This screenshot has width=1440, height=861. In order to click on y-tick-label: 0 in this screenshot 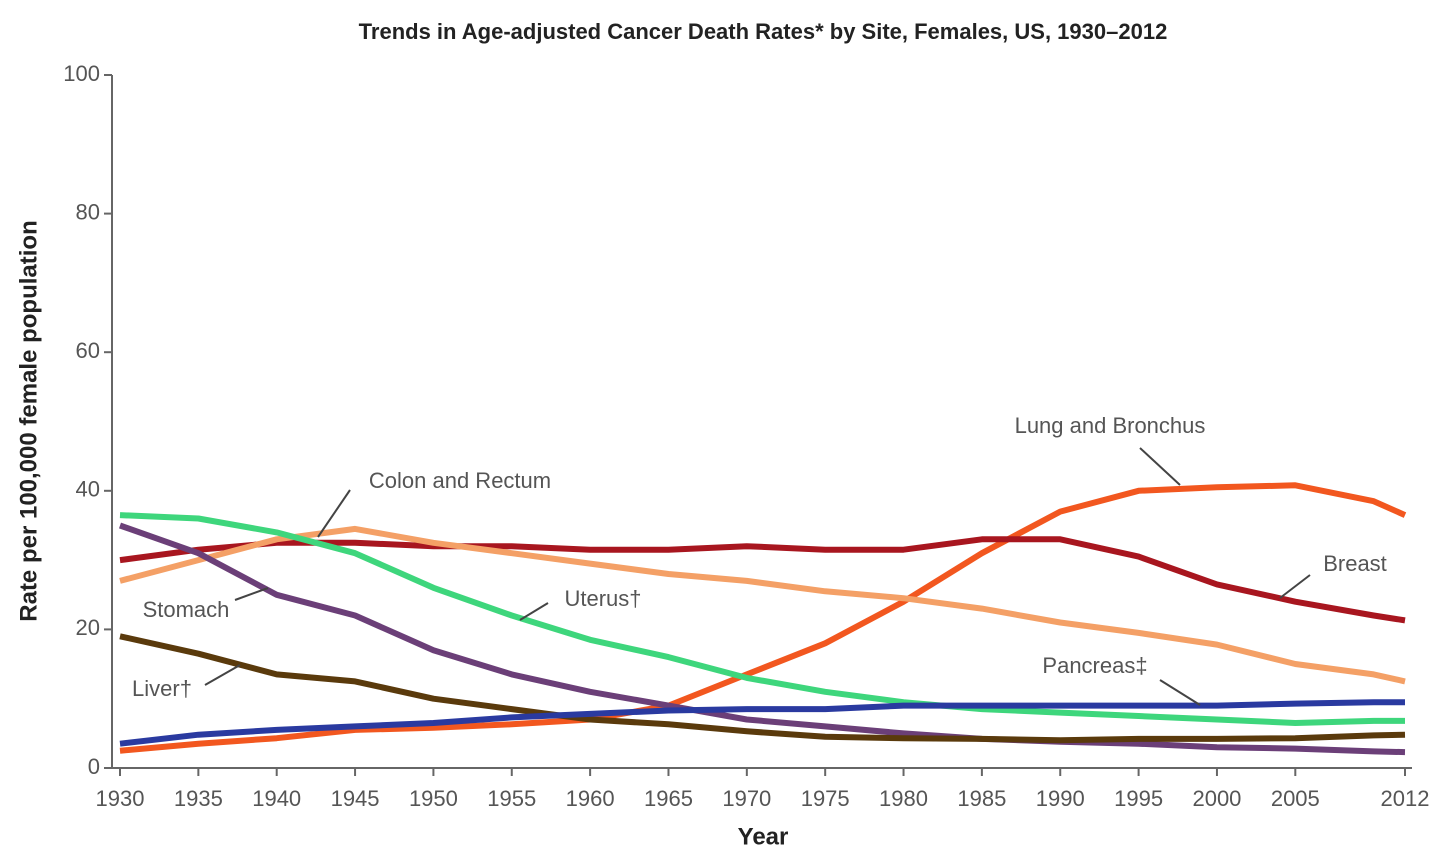, I will do `click(94, 766)`.